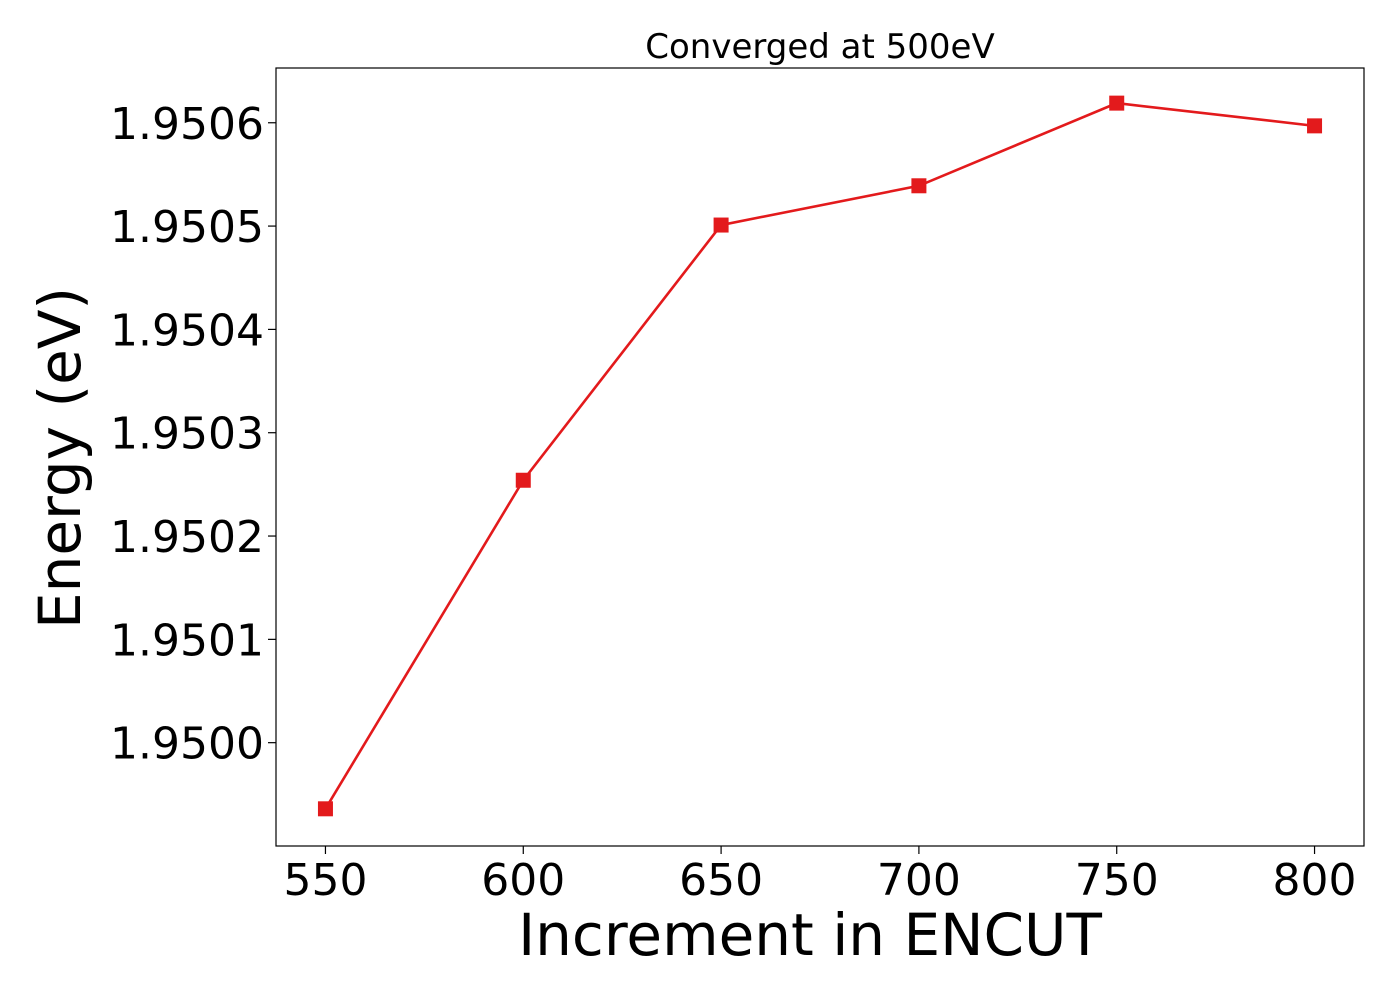 This screenshot has width=1400, height=1000. I want to click on x-axis-label: Increment in ENCUT, so click(810, 935).